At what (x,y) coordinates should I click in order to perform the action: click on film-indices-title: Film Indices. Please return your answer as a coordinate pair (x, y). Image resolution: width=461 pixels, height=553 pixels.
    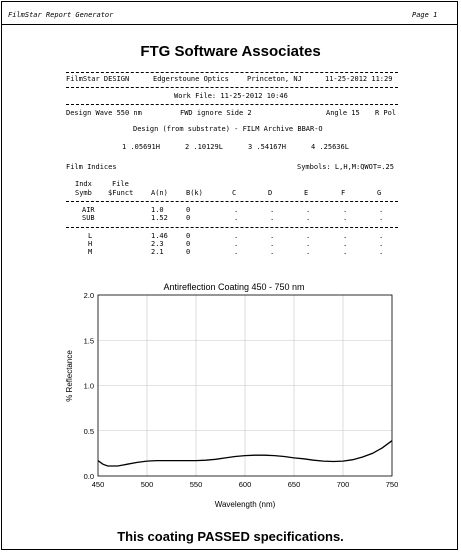
    Looking at the image, I should click on (91, 167).